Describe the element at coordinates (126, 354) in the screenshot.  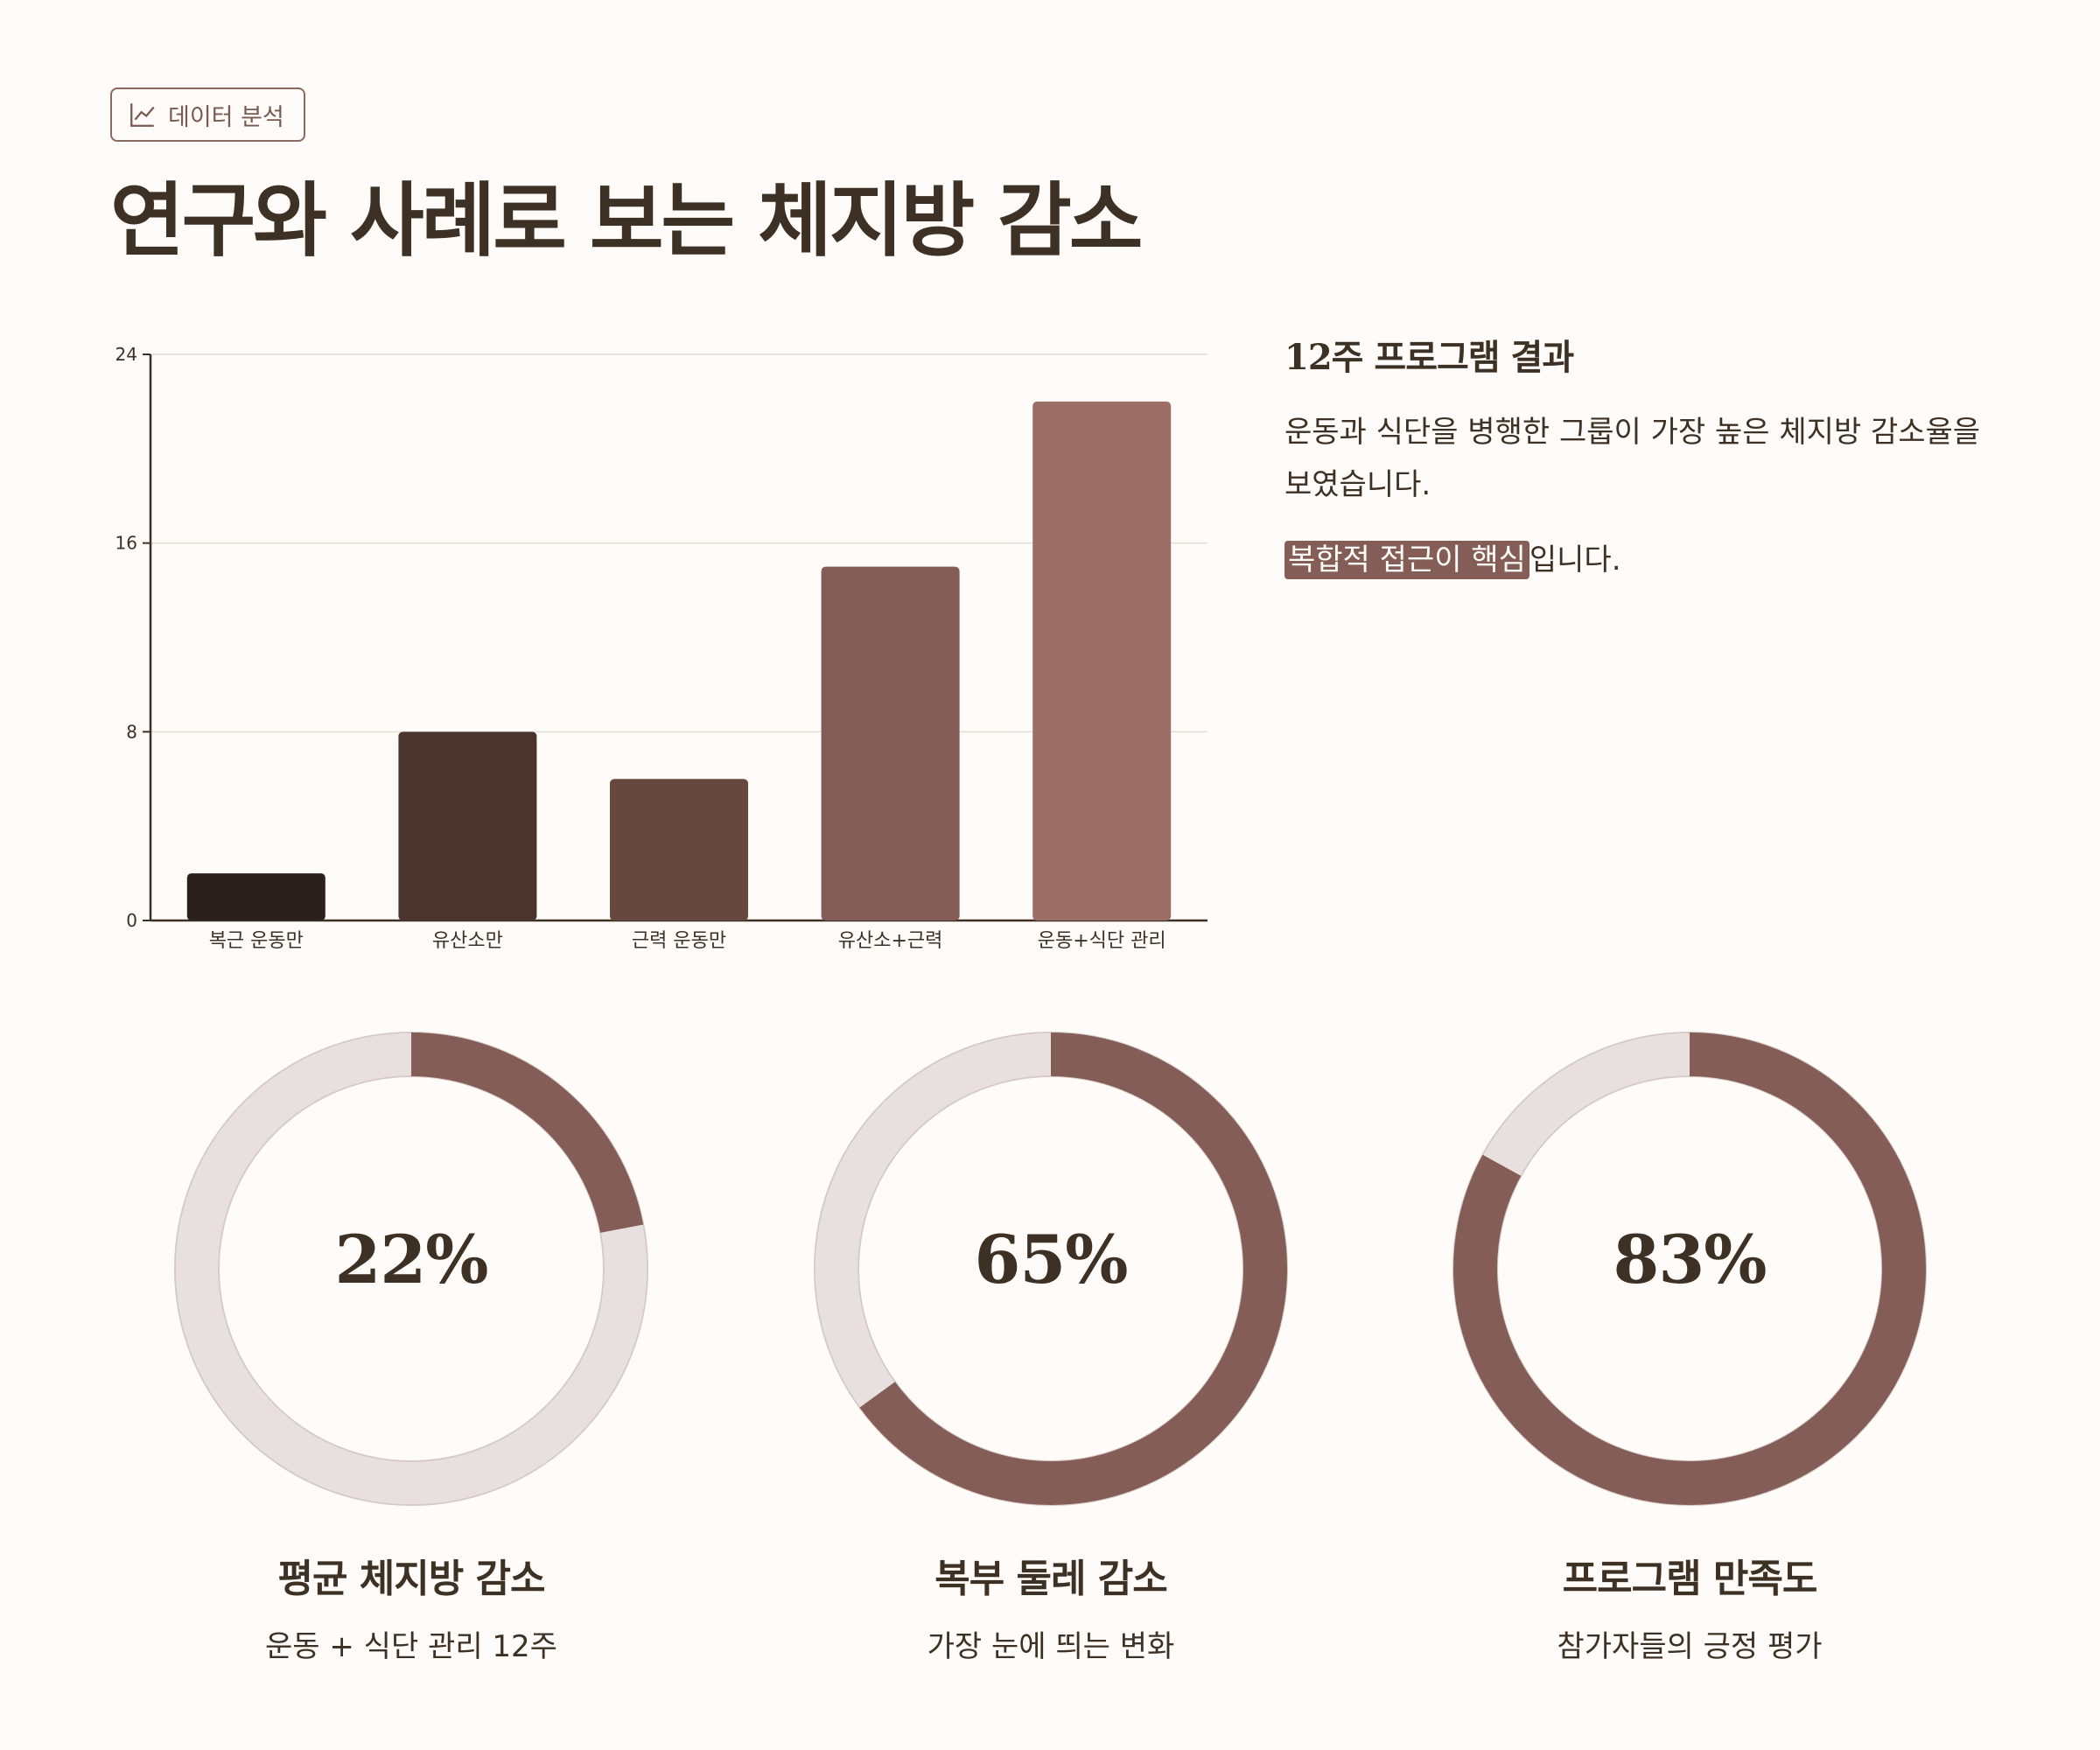
I see `y-tick-label: 24` at that location.